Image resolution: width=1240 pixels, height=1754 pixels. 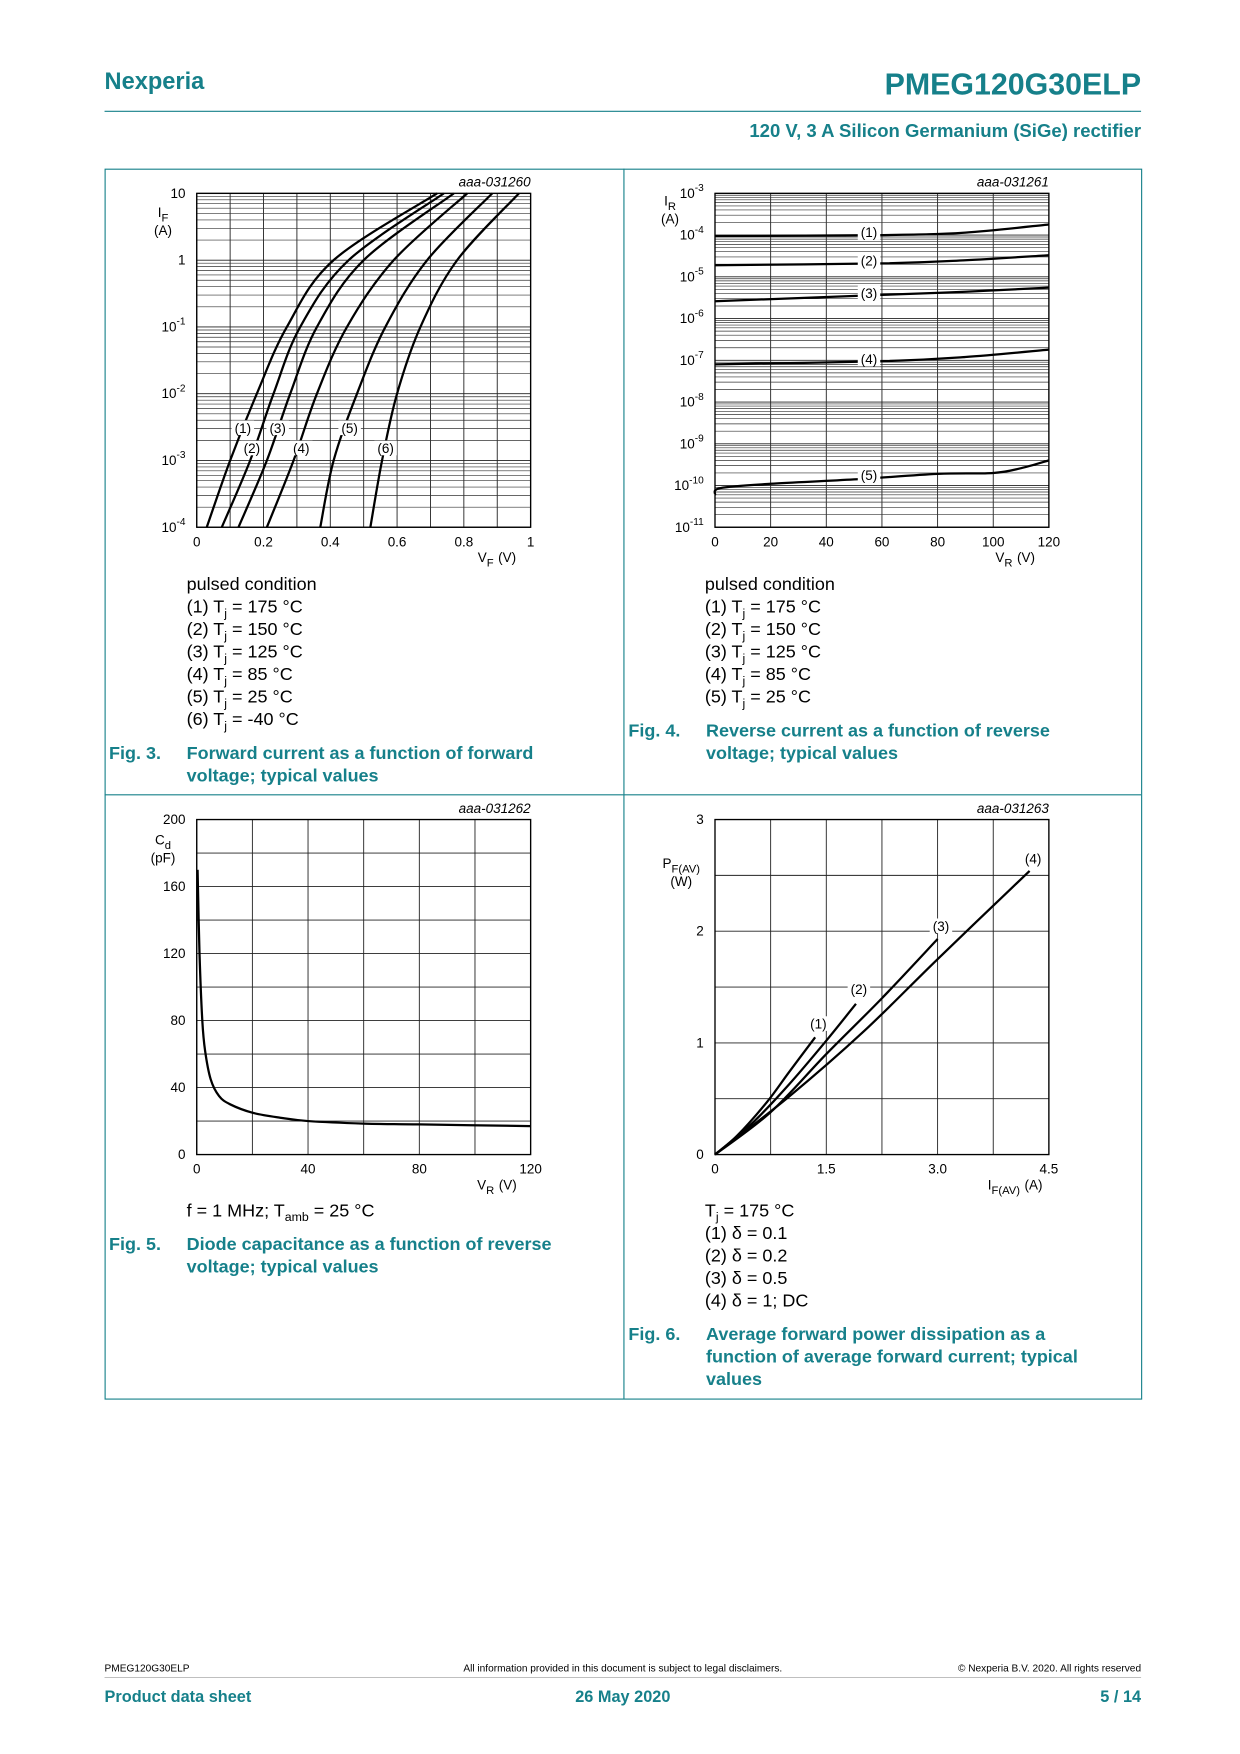 What do you see at coordinates (180, 388) in the screenshot?
I see `tick-exponent: -2` at bounding box center [180, 388].